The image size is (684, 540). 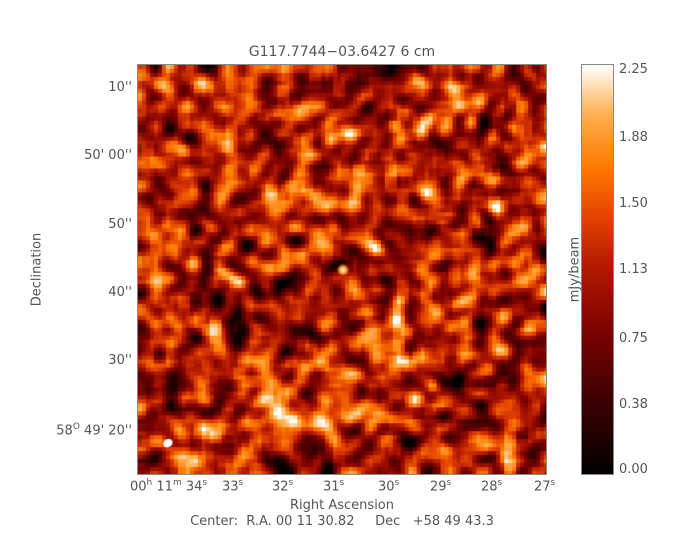 What do you see at coordinates (545, 486) in the screenshot?
I see `x-tick-label: 27s` at bounding box center [545, 486].